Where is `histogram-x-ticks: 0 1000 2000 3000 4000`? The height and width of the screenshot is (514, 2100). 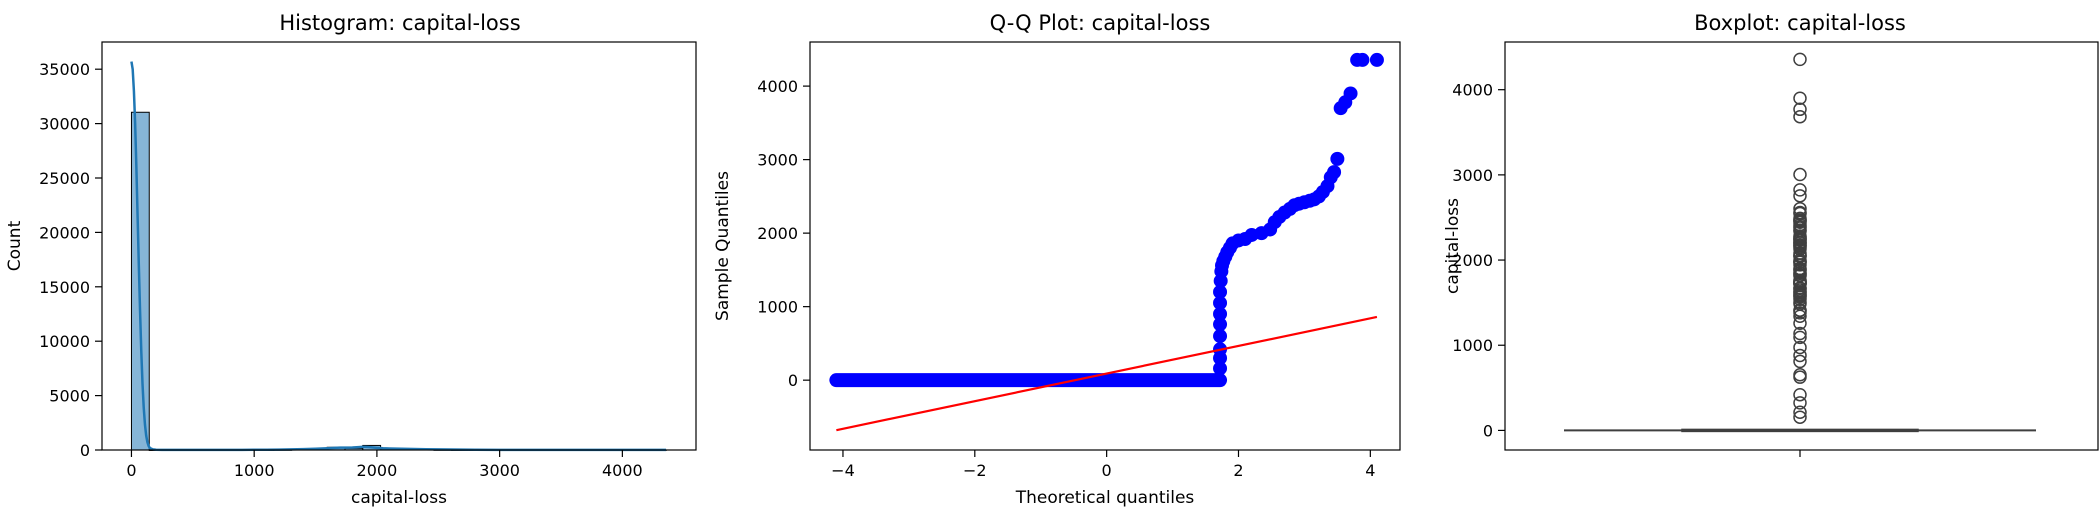
histogram-x-ticks: 0 1000 2000 3000 4000 is located at coordinates (384, 465).